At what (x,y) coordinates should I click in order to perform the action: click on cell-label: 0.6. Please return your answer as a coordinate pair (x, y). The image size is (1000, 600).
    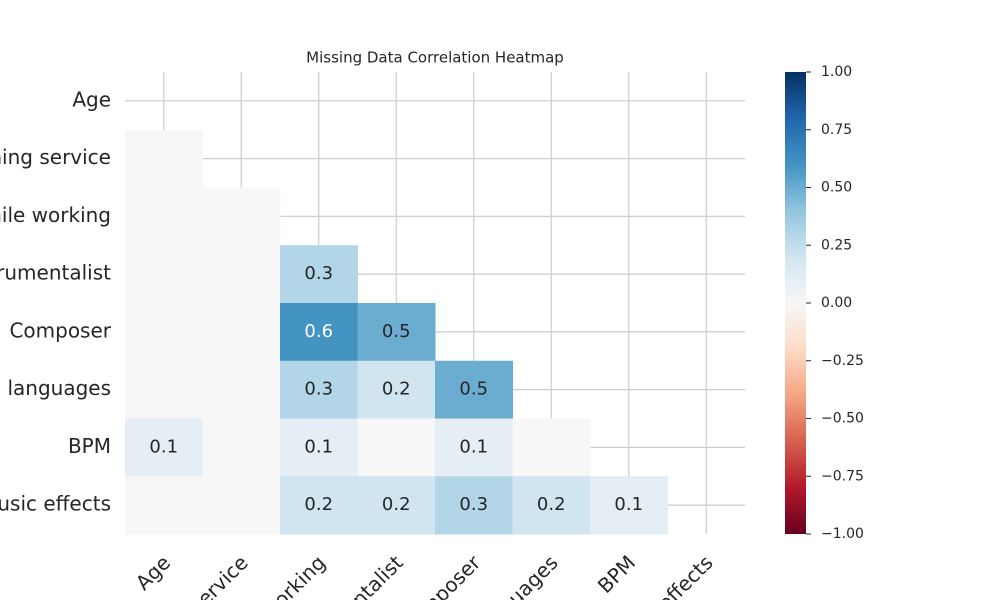
    Looking at the image, I should click on (318, 331).